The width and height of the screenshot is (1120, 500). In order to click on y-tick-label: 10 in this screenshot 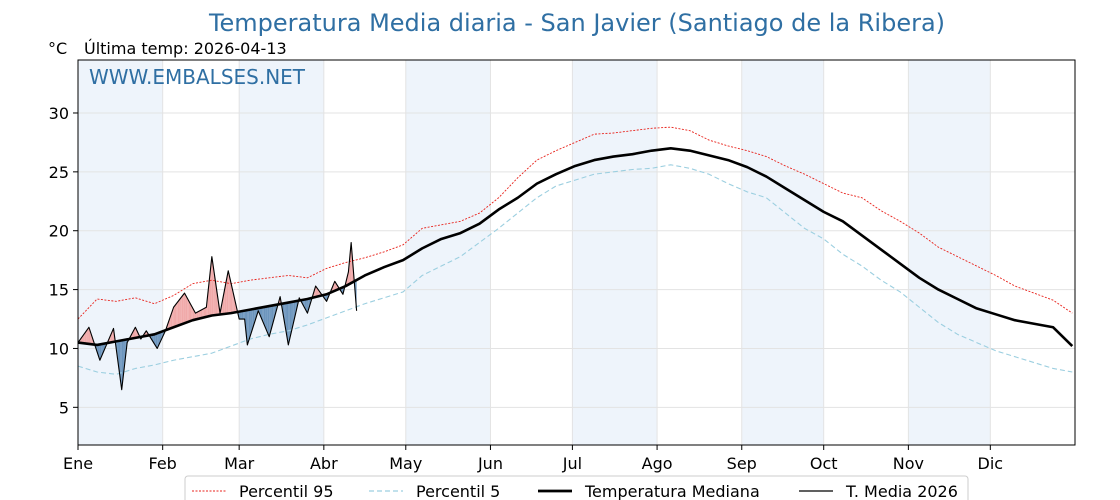, I will do `click(59, 348)`.